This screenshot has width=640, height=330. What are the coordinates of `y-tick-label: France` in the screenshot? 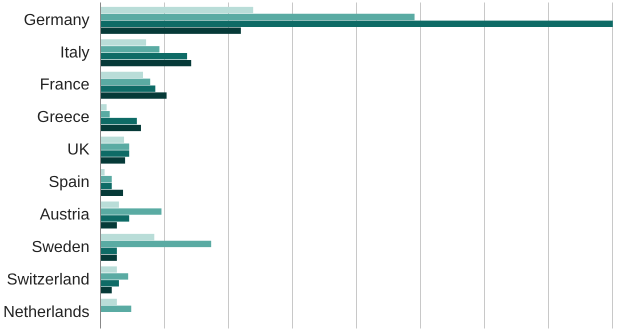 It's located at (65, 85).